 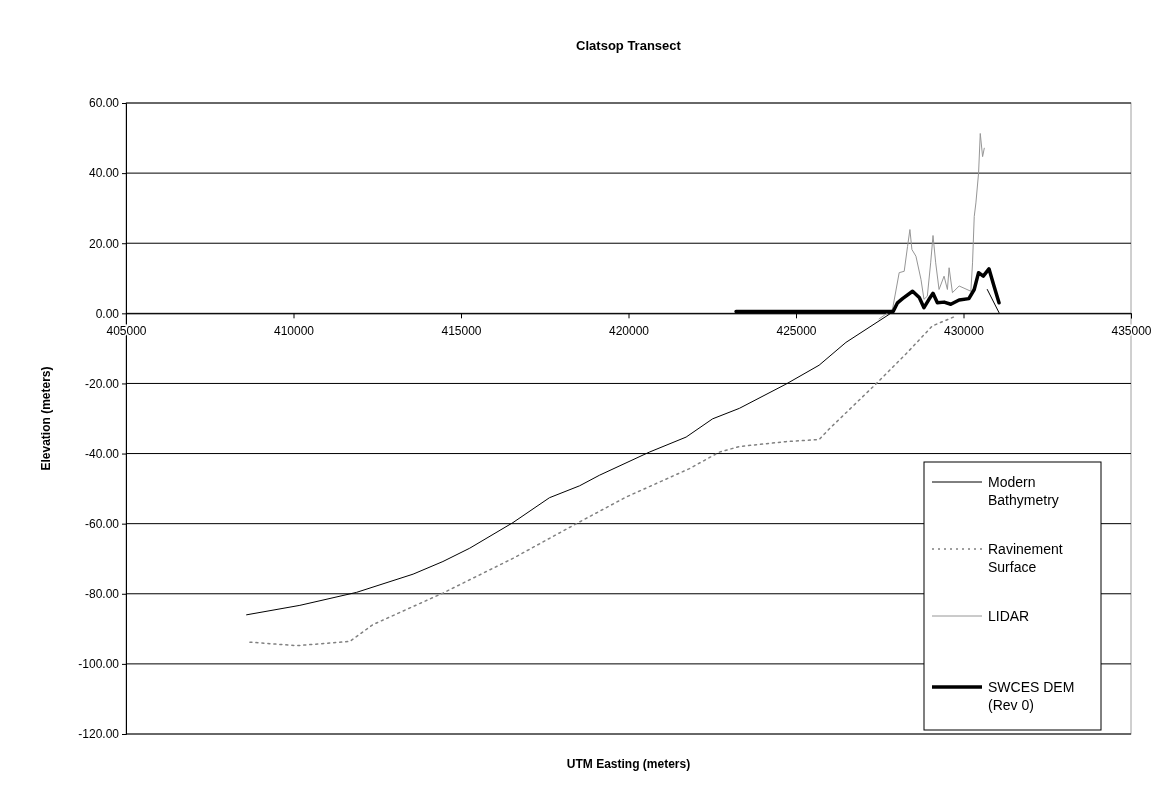 What do you see at coordinates (1023, 491) in the screenshot?
I see `legend-label: Modern Bathymetry` at bounding box center [1023, 491].